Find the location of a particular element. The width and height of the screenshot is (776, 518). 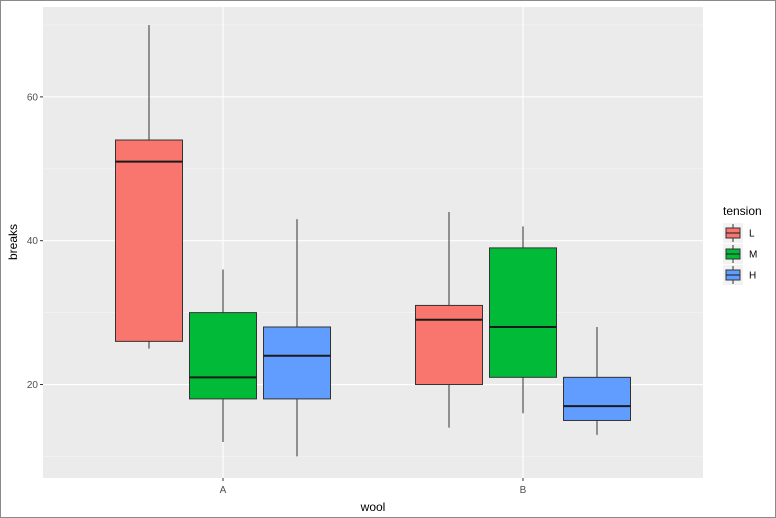

legend-item-M: M is located at coordinates (740, 254).